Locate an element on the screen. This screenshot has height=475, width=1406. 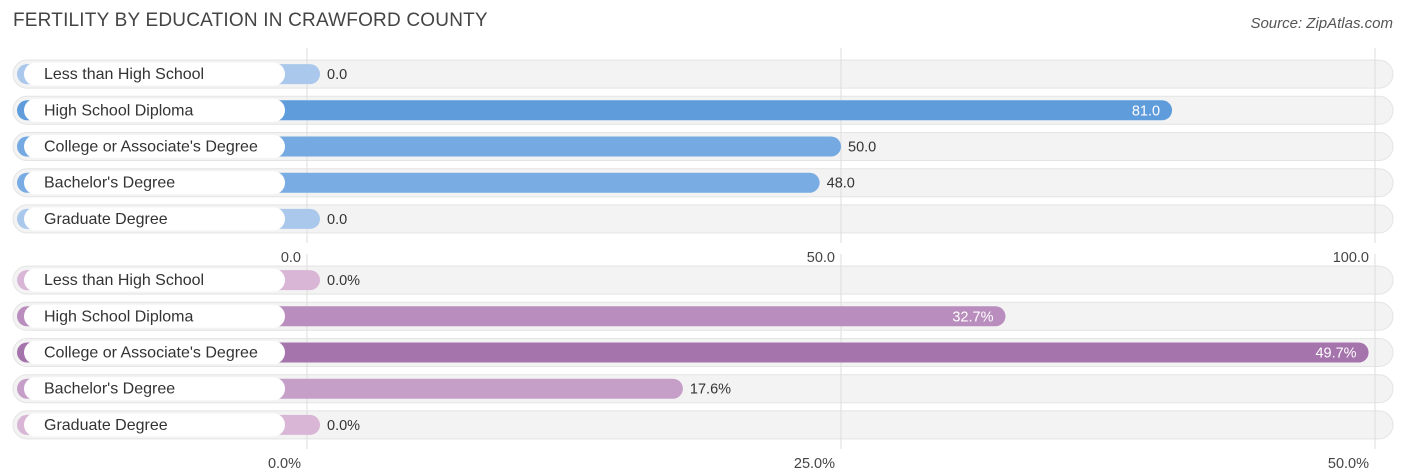
tick-label: 0.0% is located at coordinates (284, 464).